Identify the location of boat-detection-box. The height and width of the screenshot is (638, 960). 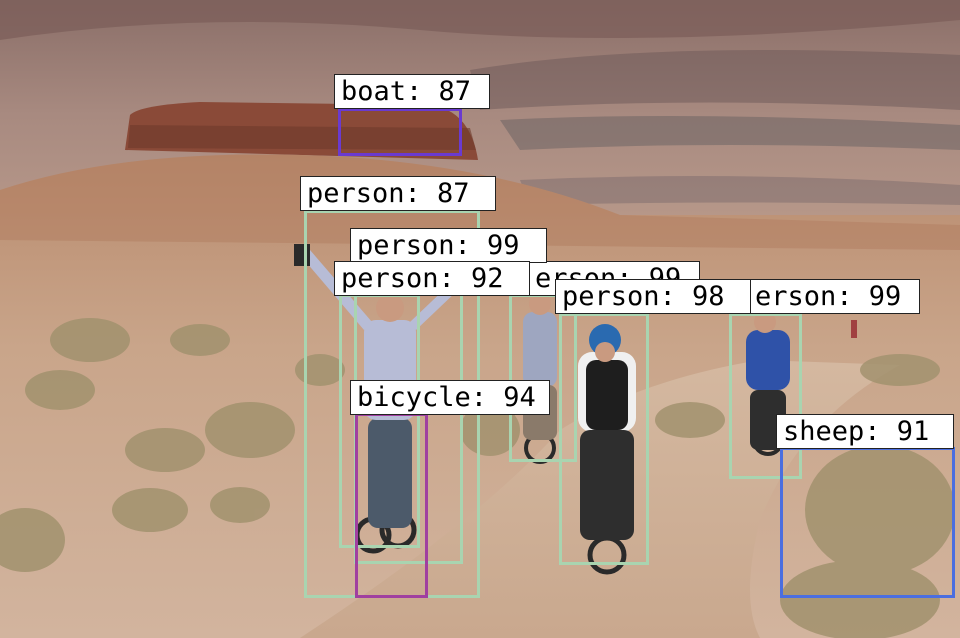
(400, 132).